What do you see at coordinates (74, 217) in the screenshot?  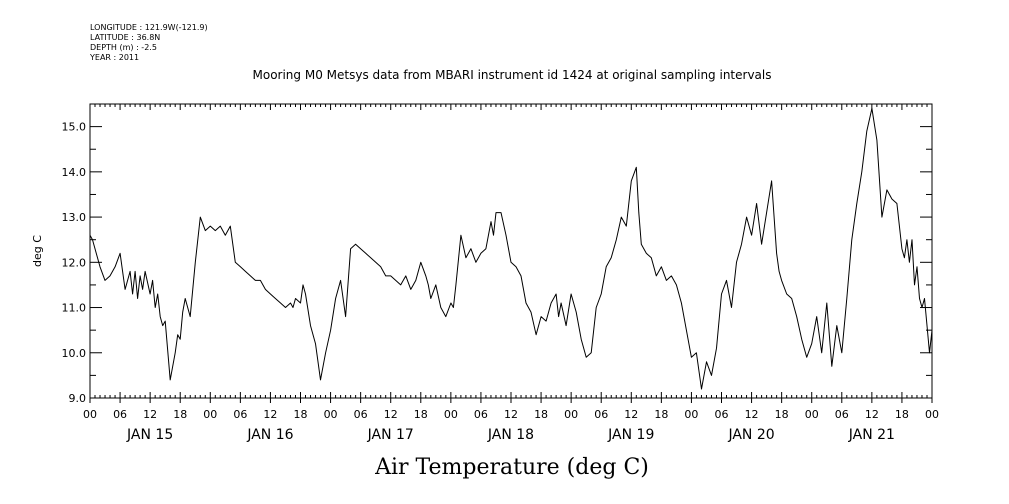 I see `y-tick-label: 13.0` at bounding box center [74, 217].